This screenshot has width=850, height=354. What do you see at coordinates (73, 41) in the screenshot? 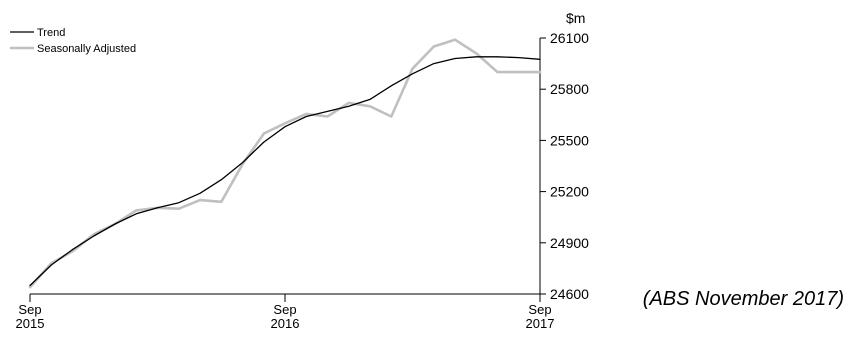
I see `legend: Trend Seasonally Adjusted` at bounding box center [73, 41].